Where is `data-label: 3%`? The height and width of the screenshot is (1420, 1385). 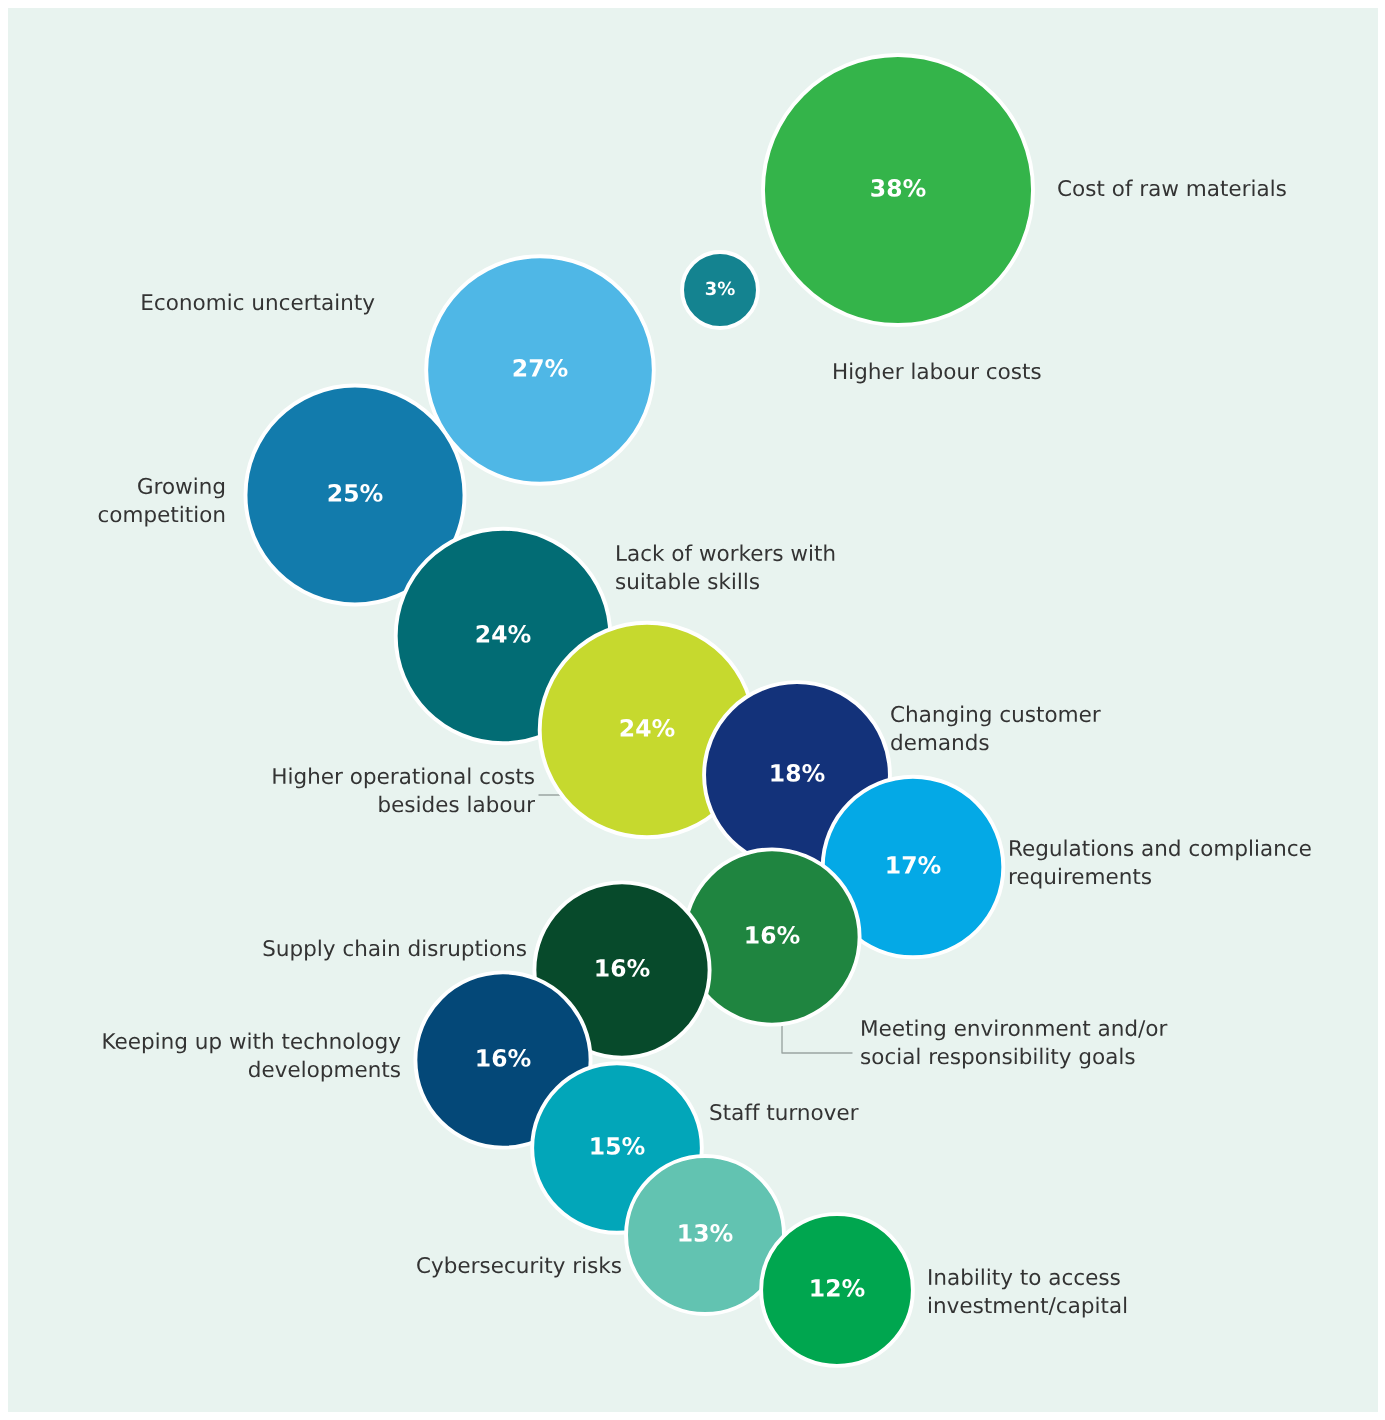 data-label: 3% is located at coordinates (720, 288).